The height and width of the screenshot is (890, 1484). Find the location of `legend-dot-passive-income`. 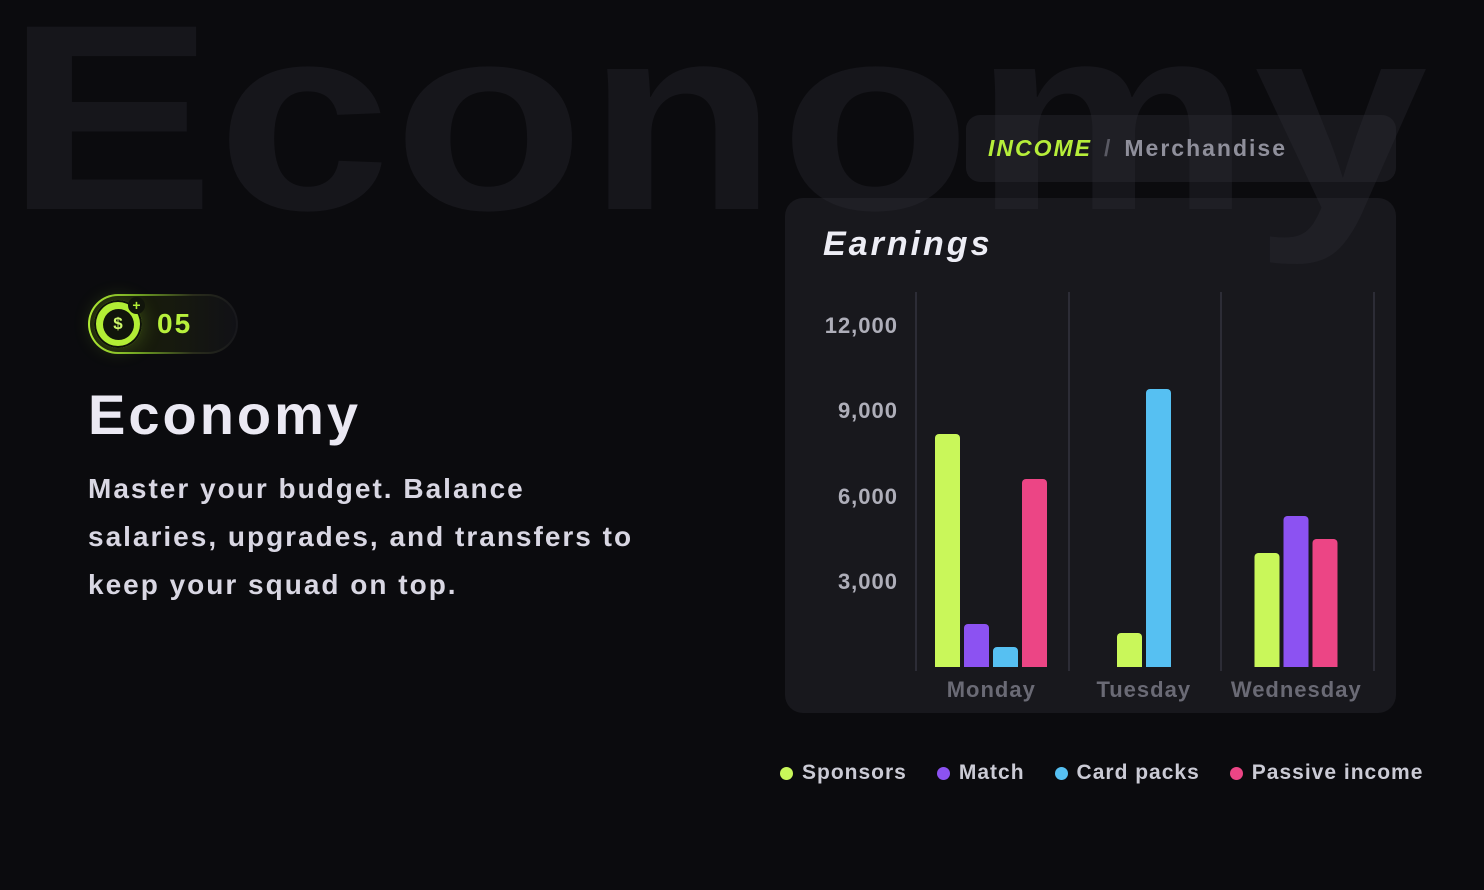

legend-dot-passive-income is located at coordinates (1236, 773).